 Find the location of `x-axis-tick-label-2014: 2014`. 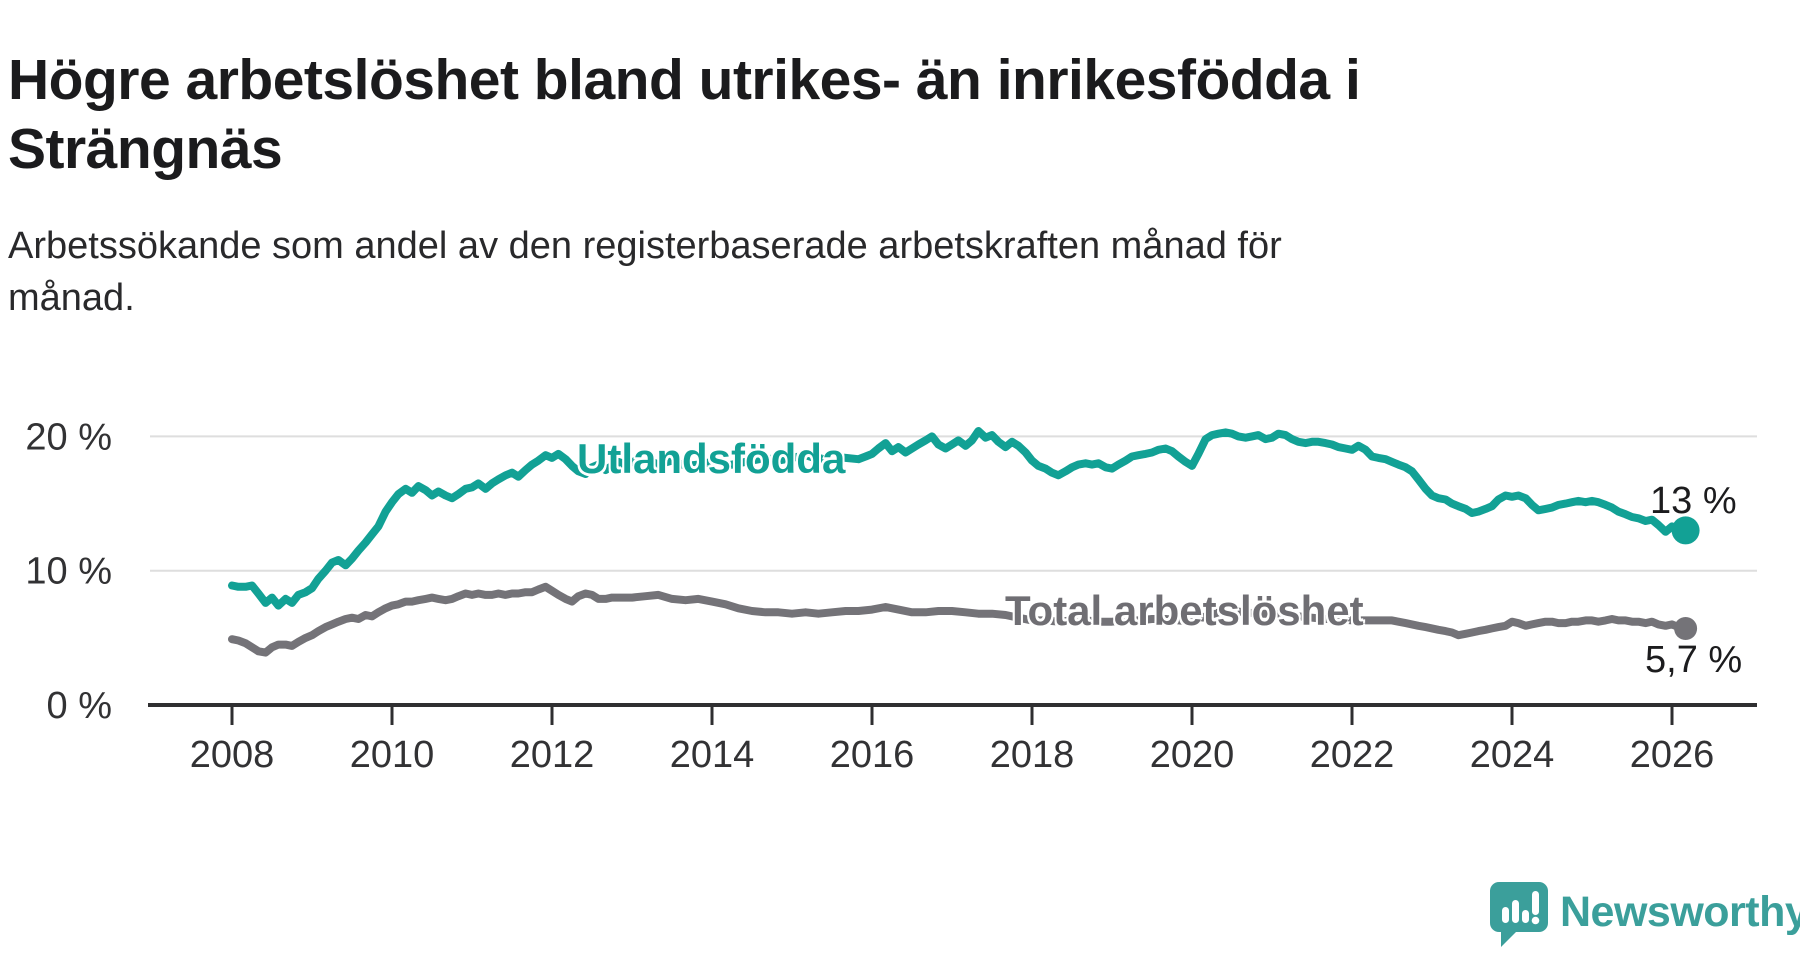

x-axis-tick-label-2014: 2014 is located at coordinates (712, 755).